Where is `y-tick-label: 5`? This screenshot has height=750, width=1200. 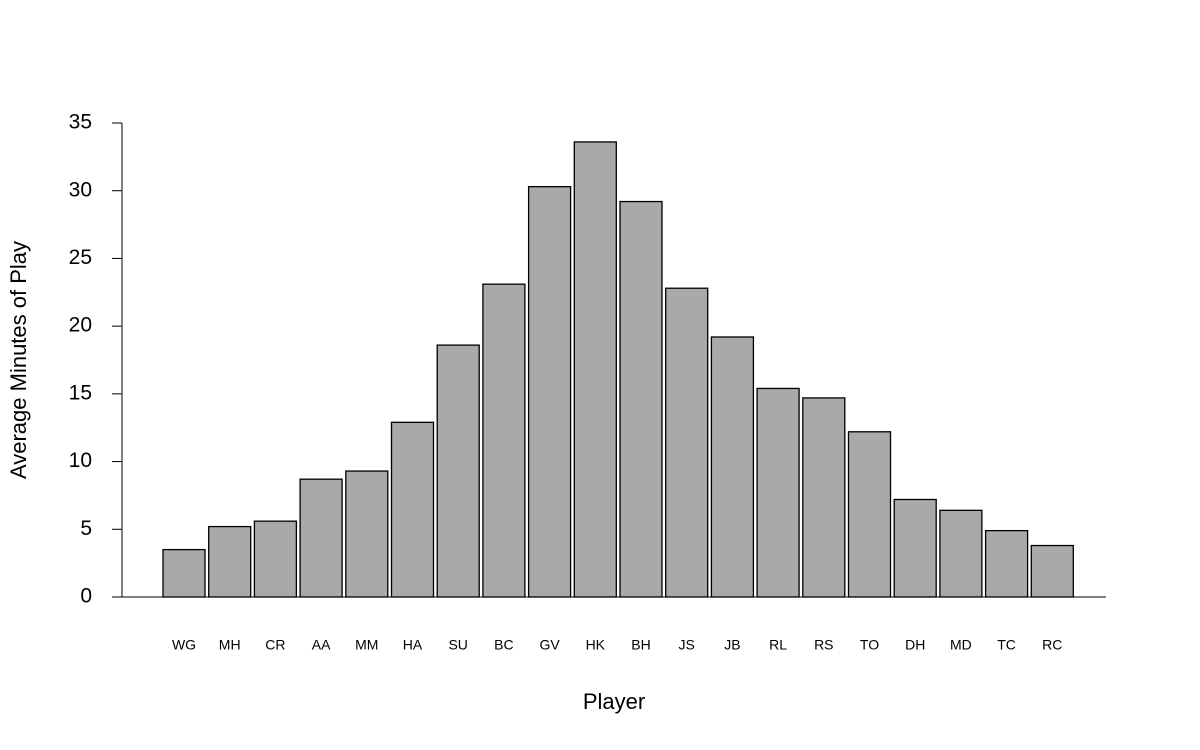 y-tick-label: 5 is located at coordinates (86, 528).